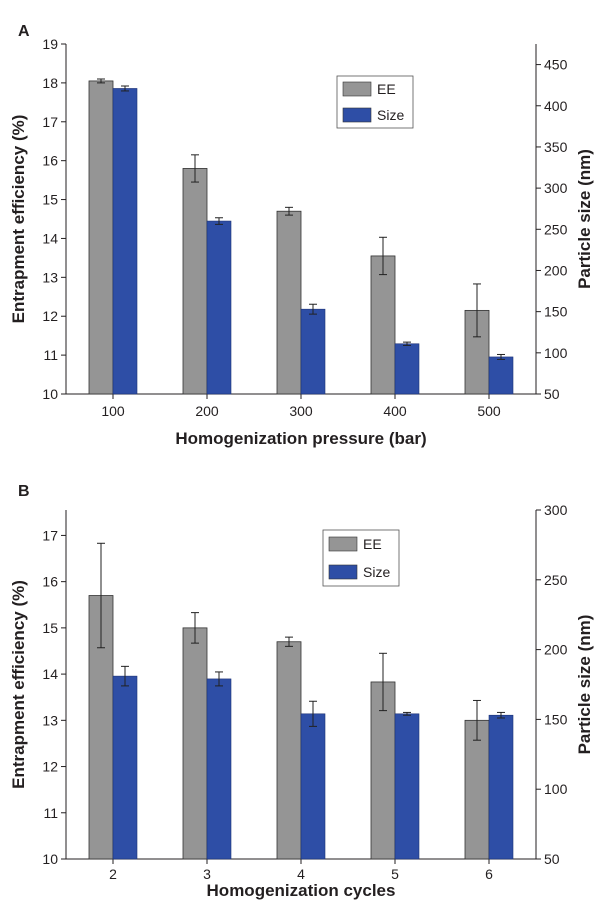 The image size is (599, 906). Describe the element at coordinates (556, 65) in the screenshot. I see `right-tick-label: 450` at that location.